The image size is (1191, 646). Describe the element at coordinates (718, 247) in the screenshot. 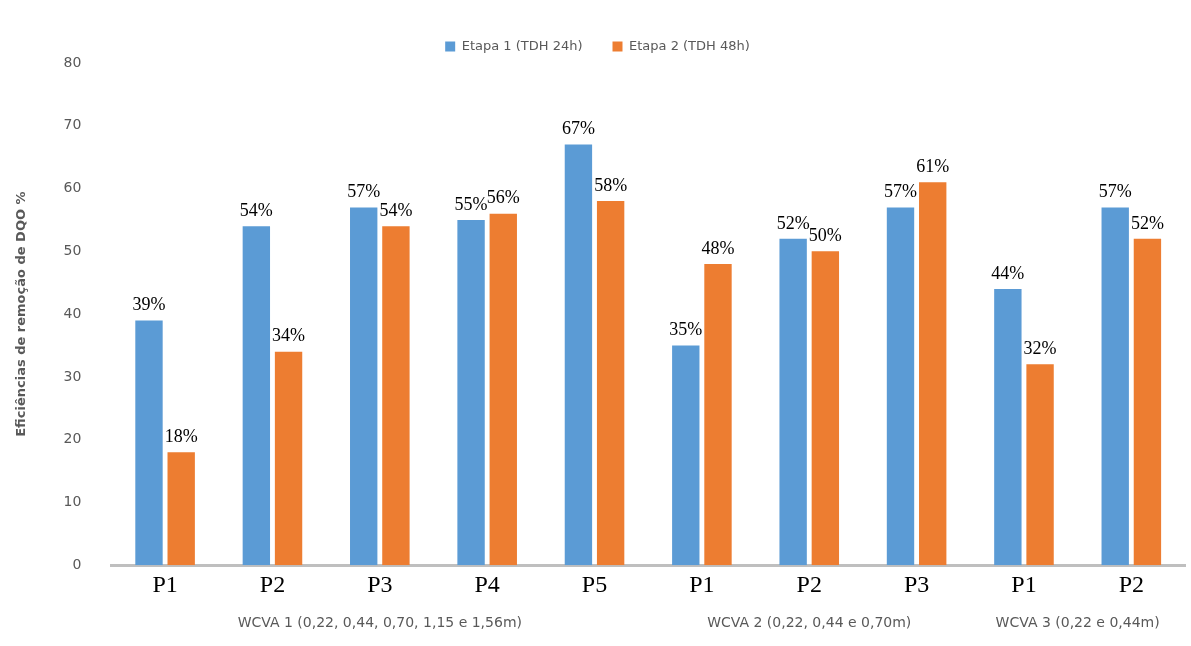

I see `data-label: 48%` at that location.